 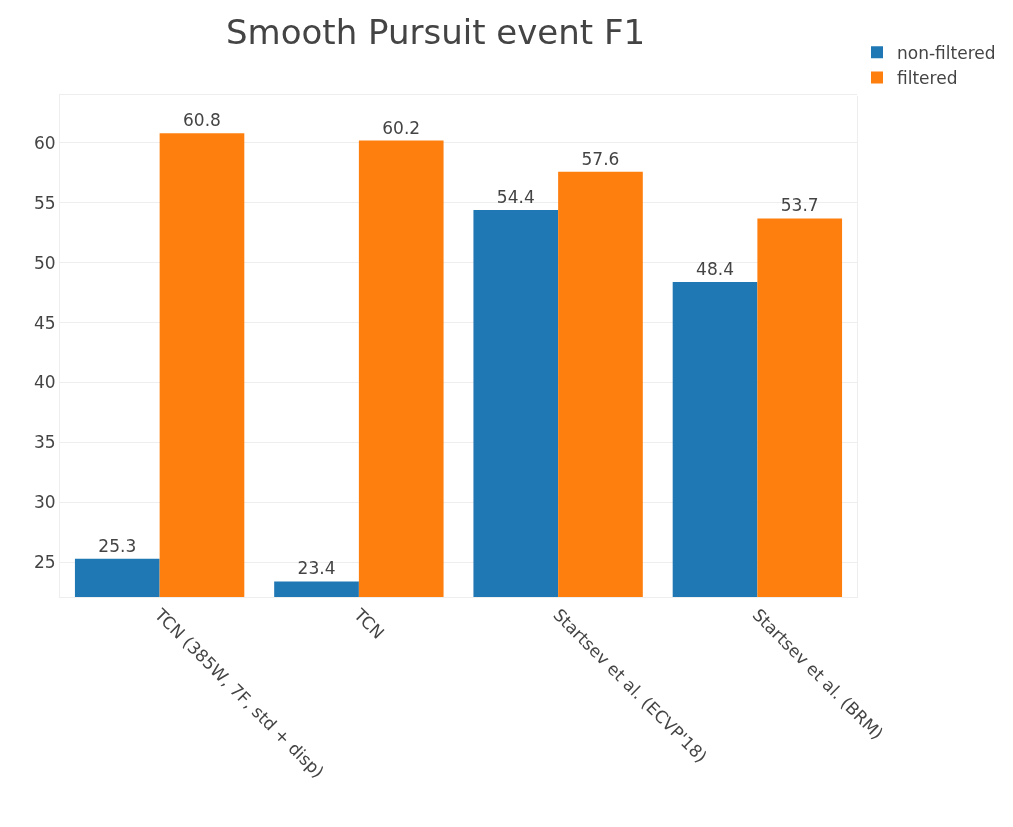 What do you see at coordinates (927, 78) in the screenshot?
I see `legend-label: filtered` at bounding box center [927, 78].